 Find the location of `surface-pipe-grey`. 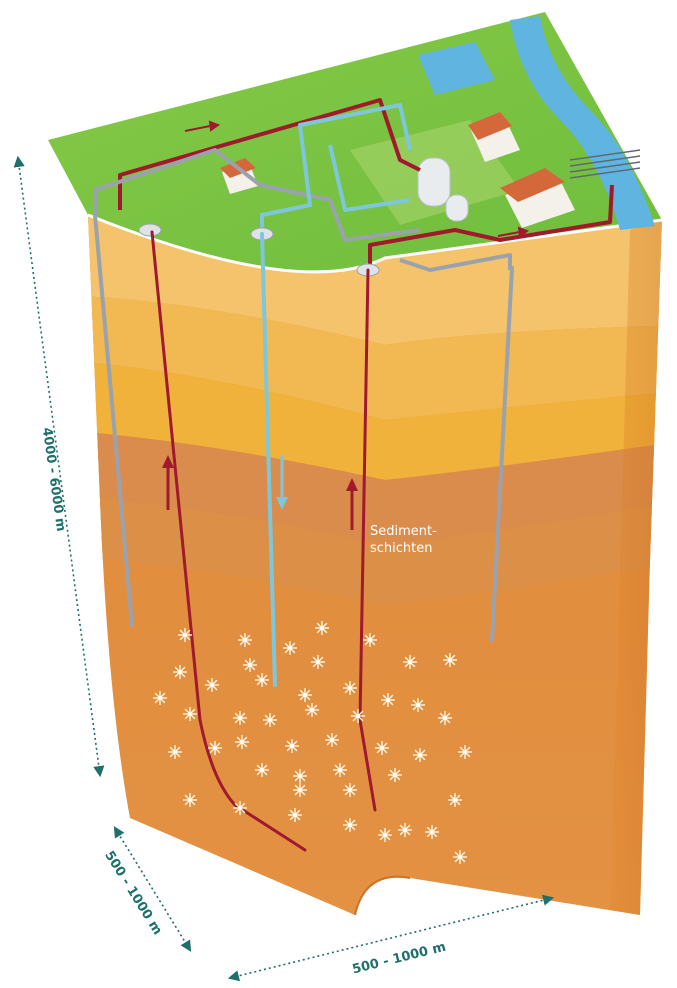

surface-pipe-grey is located at coordinates (455, 262).